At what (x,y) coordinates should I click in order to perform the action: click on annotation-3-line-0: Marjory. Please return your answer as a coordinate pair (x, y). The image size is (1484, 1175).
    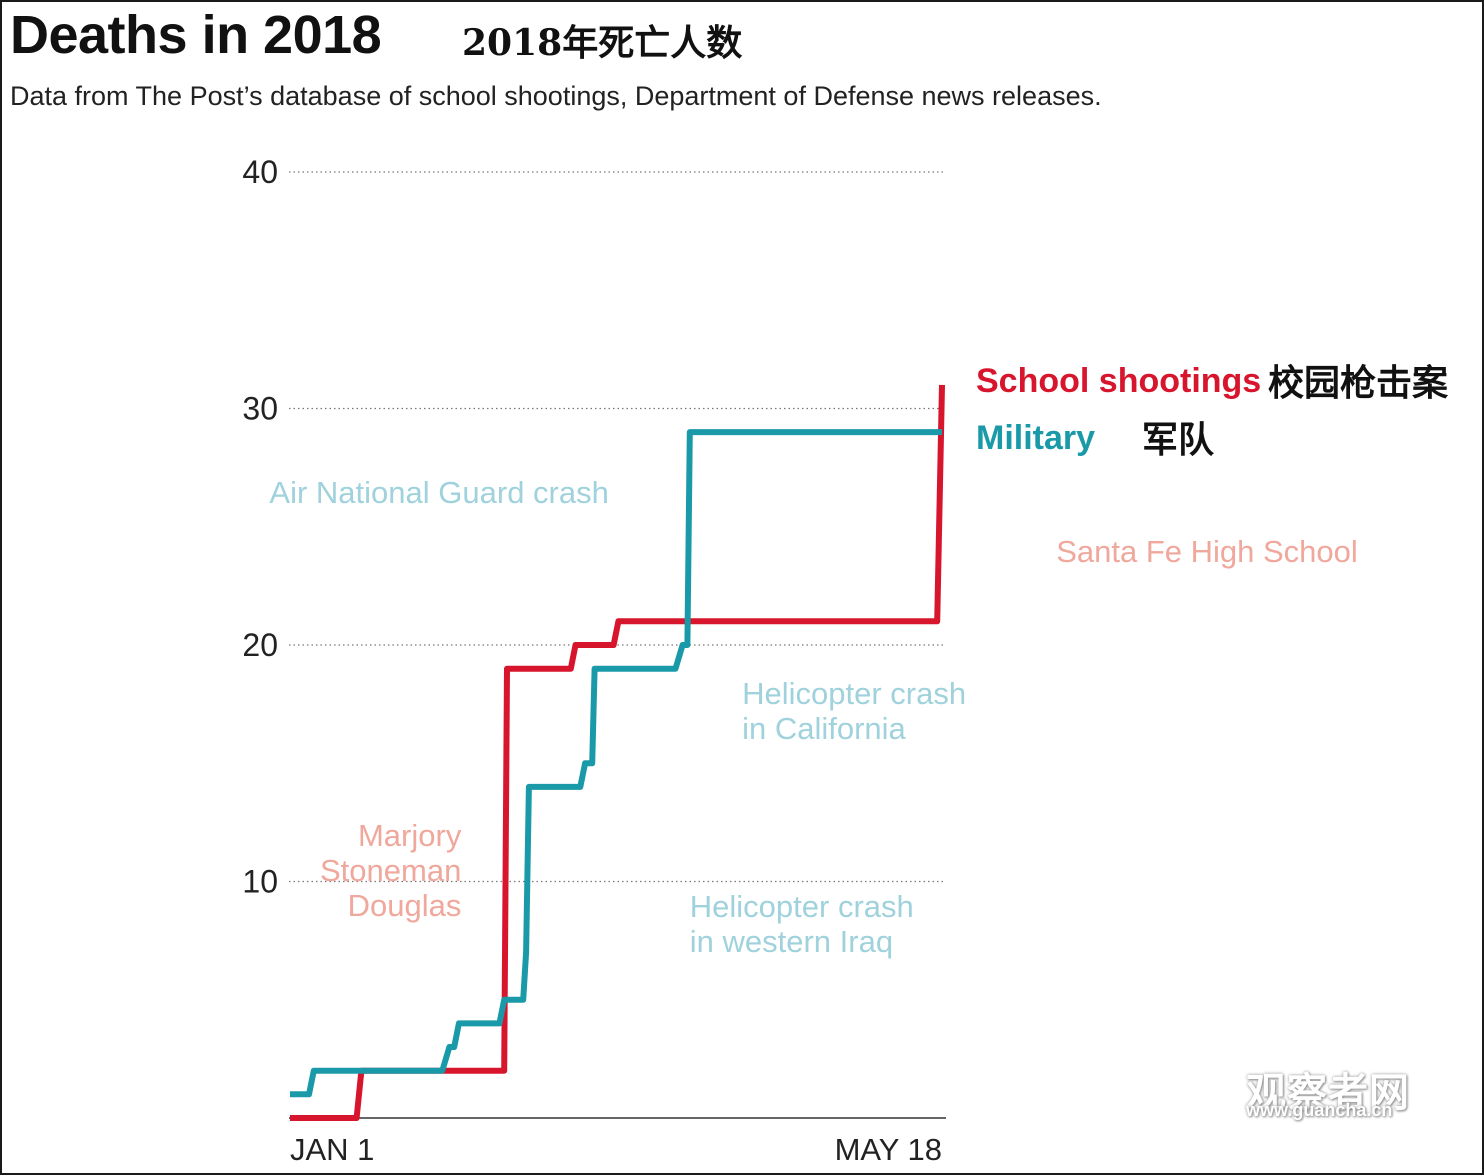
    Looking at the image, I should click on (410, 835).